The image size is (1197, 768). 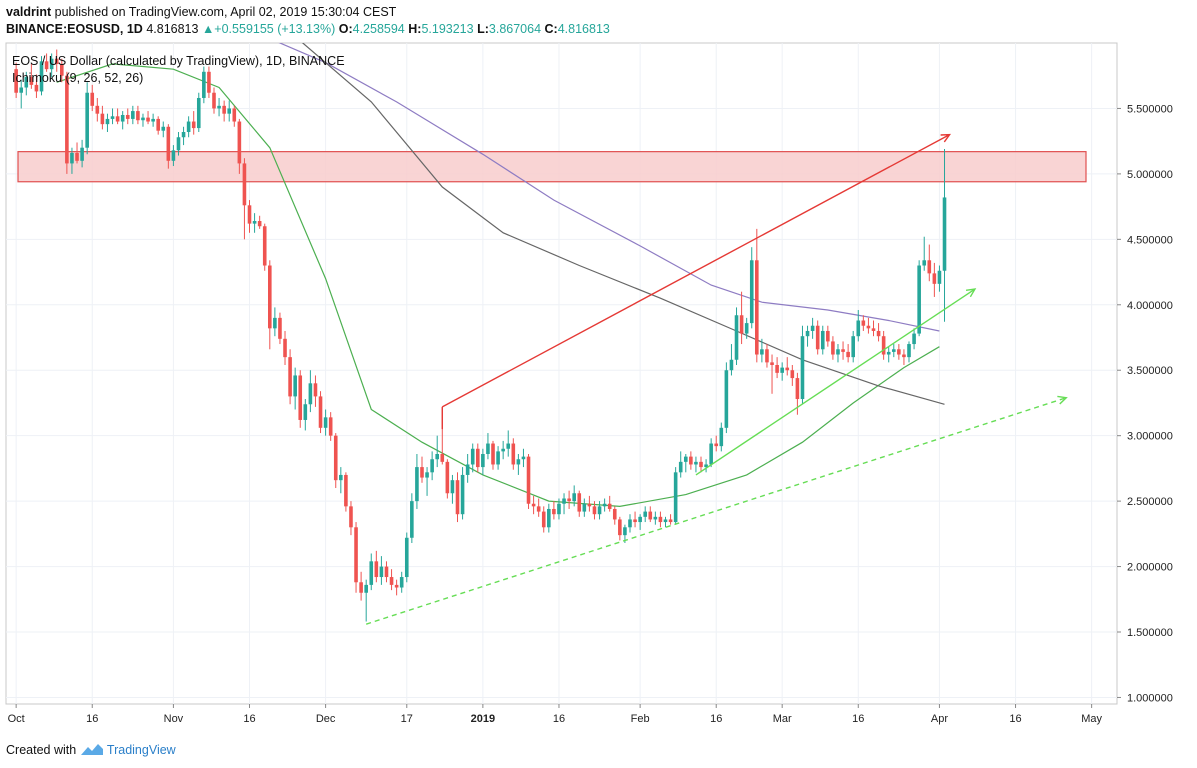 What do you see at coordinates (835, 382) in the screenshot?
I see `support-trendline` at bounding box center [835, 382].